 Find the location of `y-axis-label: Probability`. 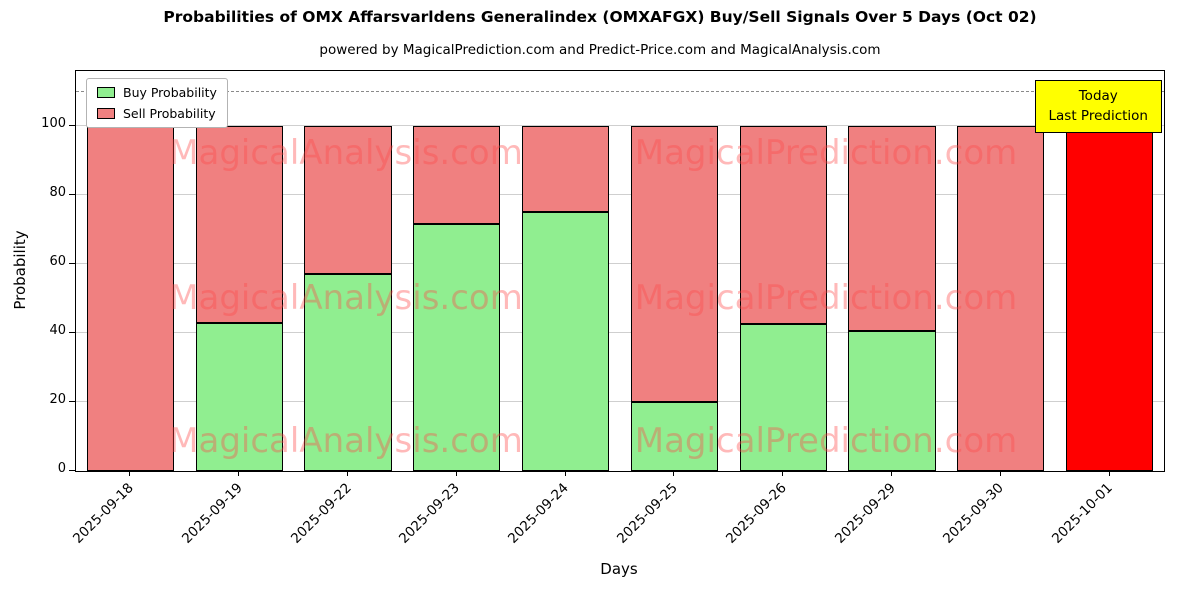

y-axis-label: Probability is located at coordinates (20, 270).